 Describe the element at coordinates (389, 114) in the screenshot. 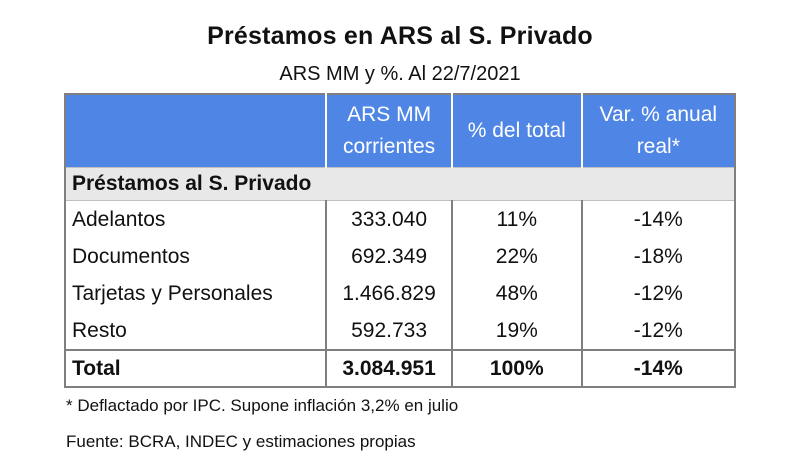

I see `header-ars-mm-line1: ARS MM` at that location.